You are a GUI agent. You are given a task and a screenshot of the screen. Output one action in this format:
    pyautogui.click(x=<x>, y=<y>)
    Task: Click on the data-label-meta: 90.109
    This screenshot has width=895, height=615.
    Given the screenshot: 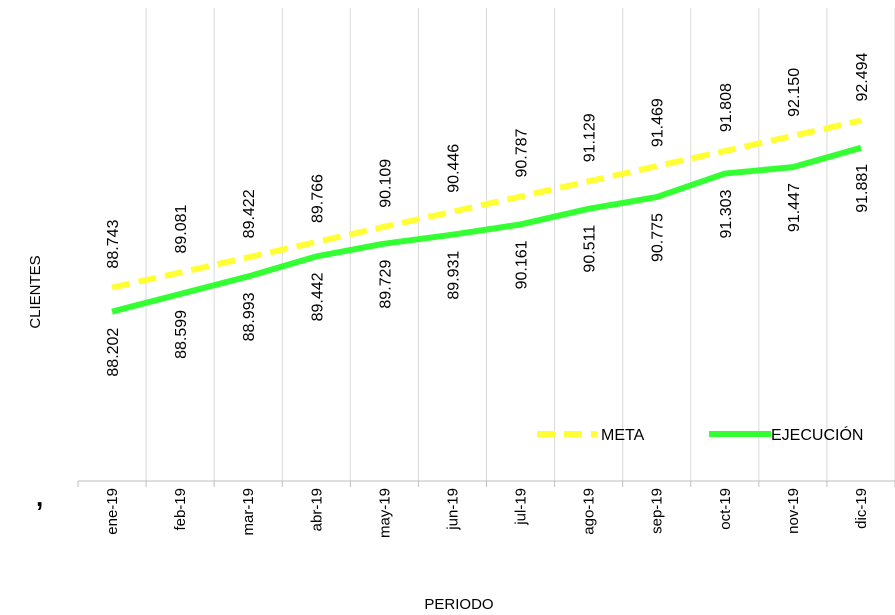 What is the action you would take?
    pyautogui.click(x=385, y=183)
    